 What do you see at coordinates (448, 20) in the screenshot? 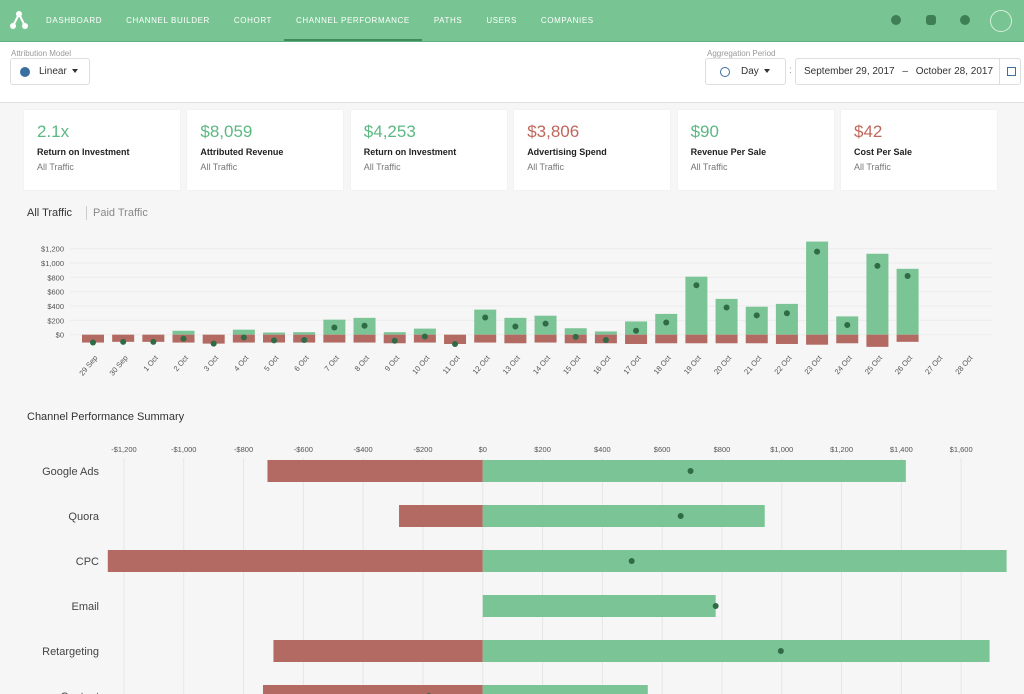
I see `nav-item: PATHS` at bounding box center [448, 20].